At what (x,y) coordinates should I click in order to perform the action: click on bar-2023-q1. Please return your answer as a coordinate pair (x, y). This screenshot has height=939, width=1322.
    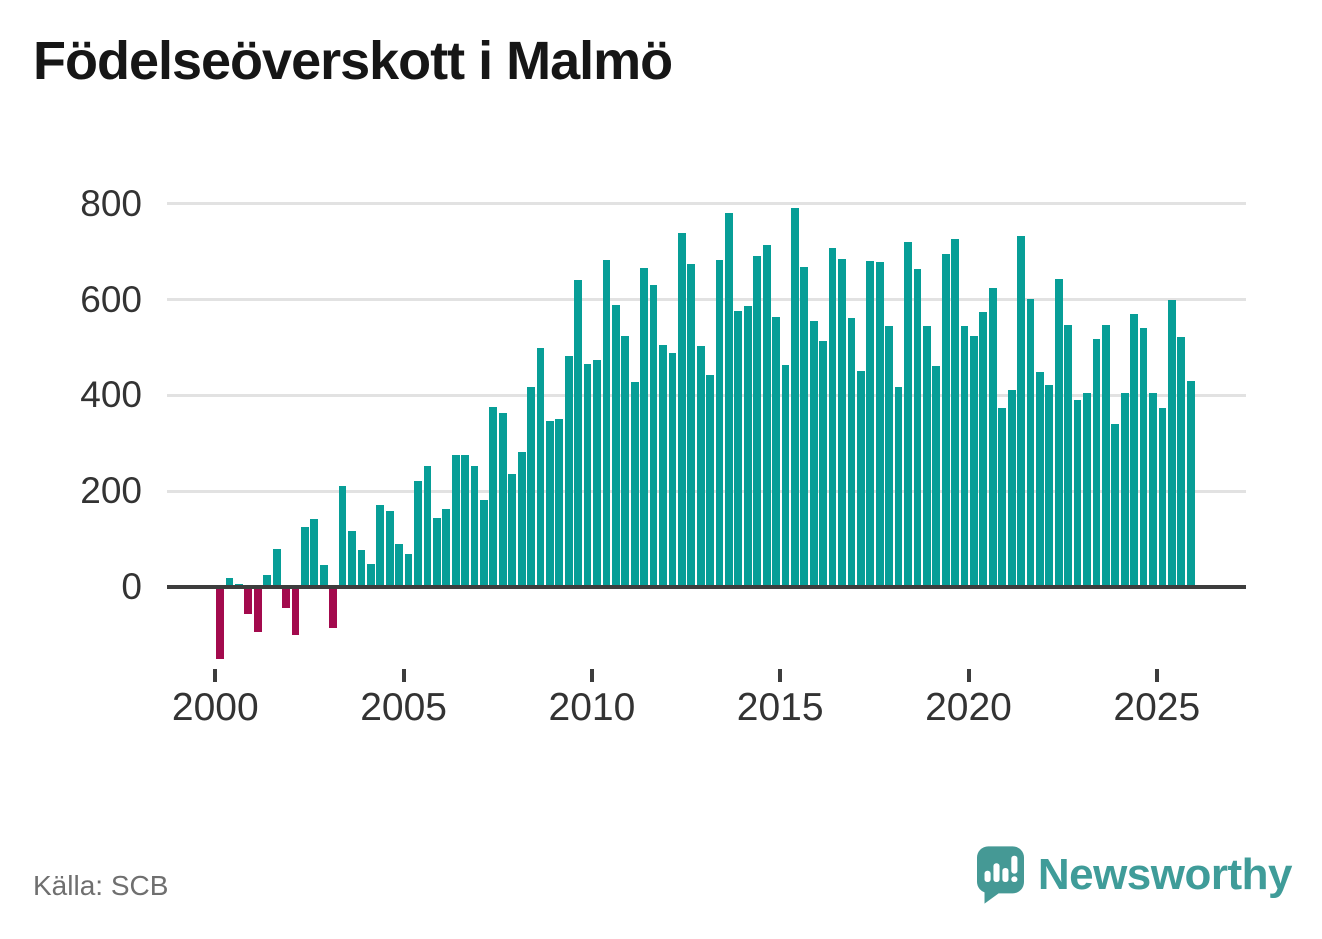
    Looking at the image, I should click on (1087, 489).